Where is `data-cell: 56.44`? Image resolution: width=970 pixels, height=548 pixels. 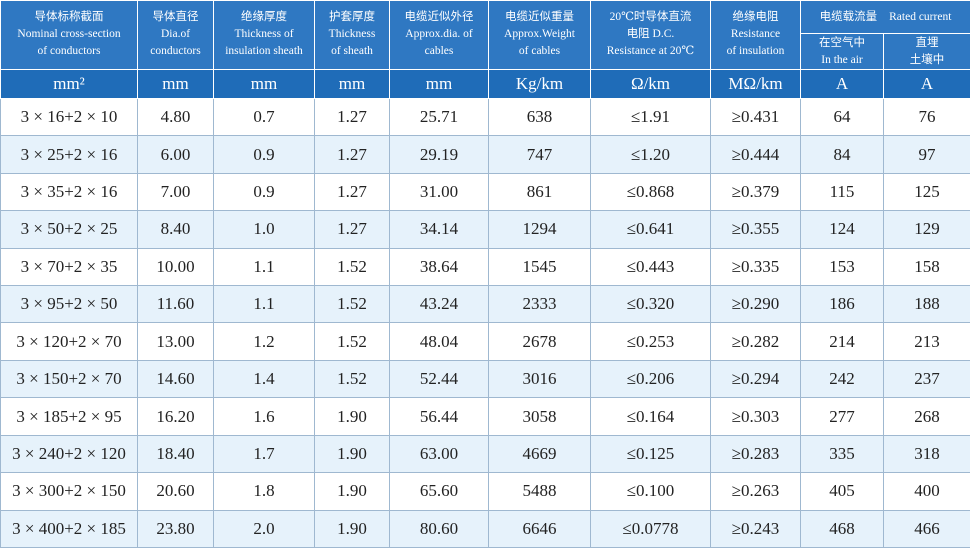 data-cell: 56.44 is located at coordinates (439, 416).